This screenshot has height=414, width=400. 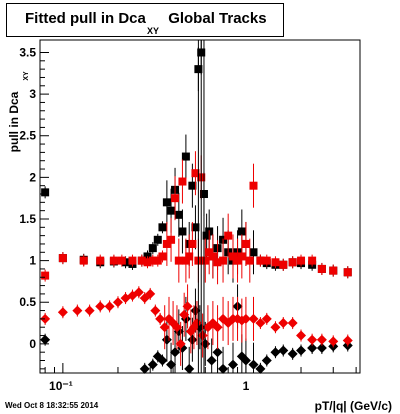 I want to click on x-axis-label: pT/|q| (GeV/c), so click(x=353, y=406).